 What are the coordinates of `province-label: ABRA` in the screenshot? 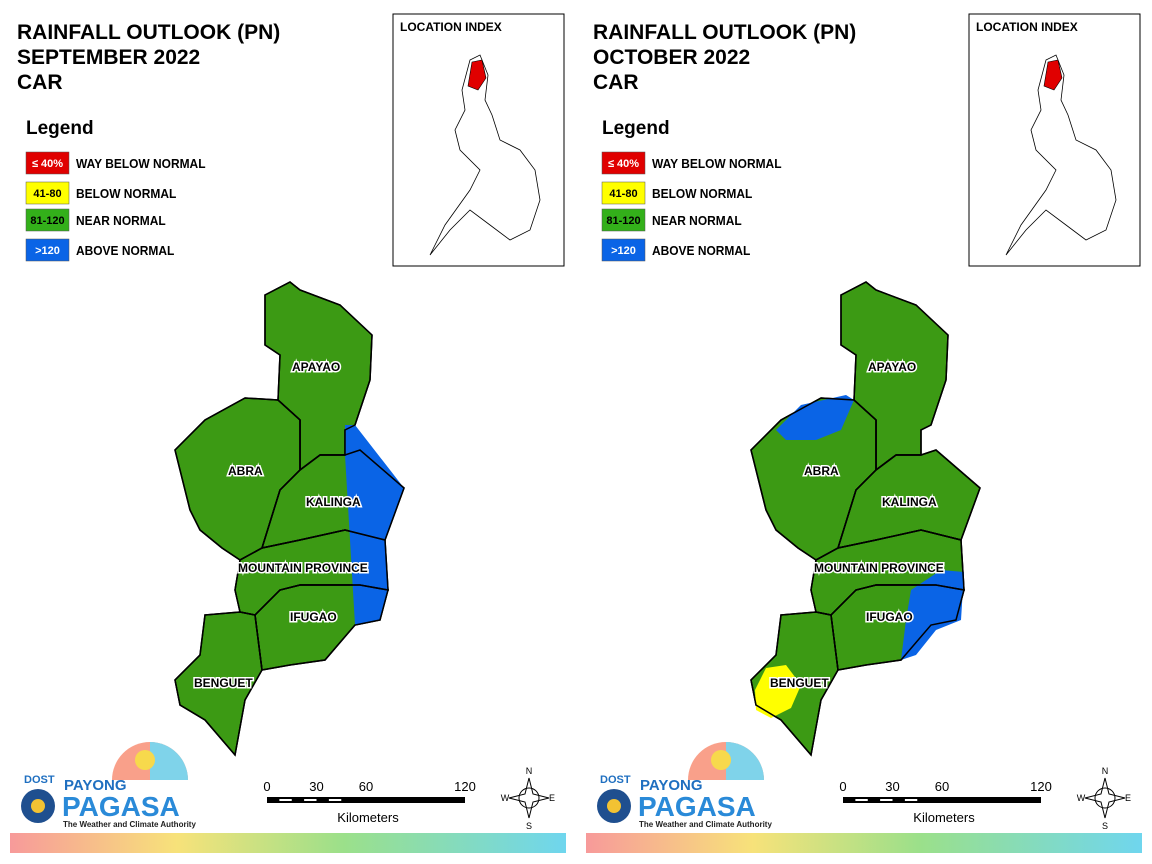 It's located at (245, 471).